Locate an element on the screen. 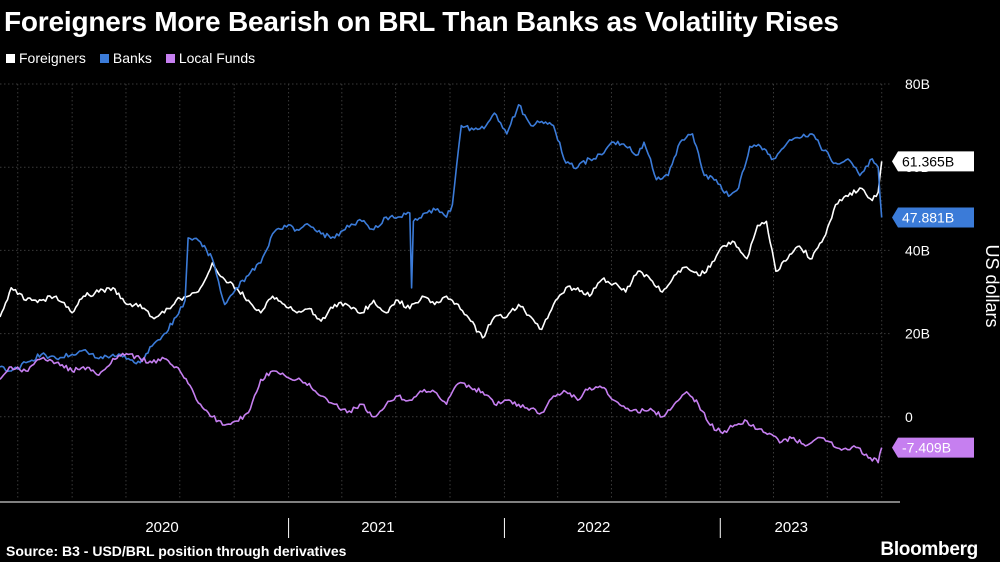 The width and height of the screenshot is (1000, 562). legend-label-foreigners: Foreigners is located at coordinates (52, 58).